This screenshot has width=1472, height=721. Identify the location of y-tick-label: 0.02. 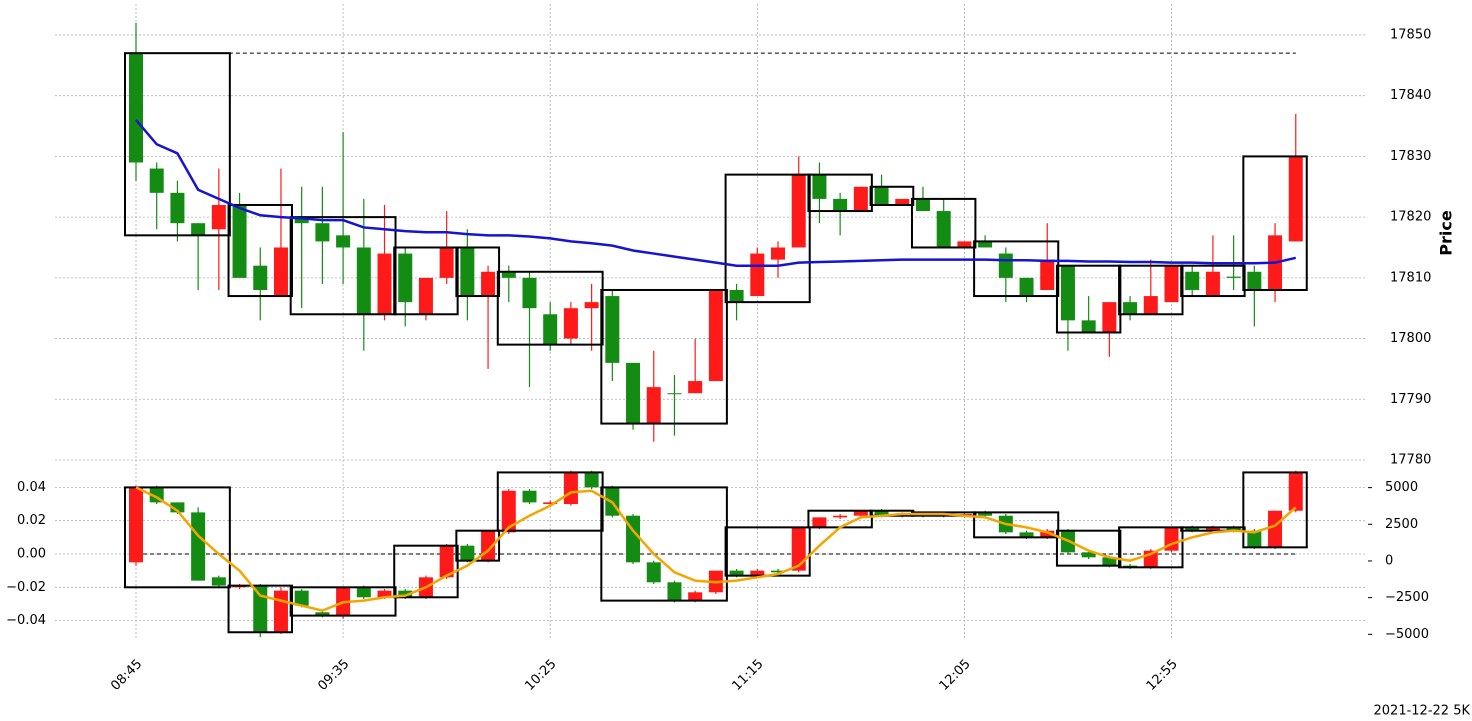
(31, 520).